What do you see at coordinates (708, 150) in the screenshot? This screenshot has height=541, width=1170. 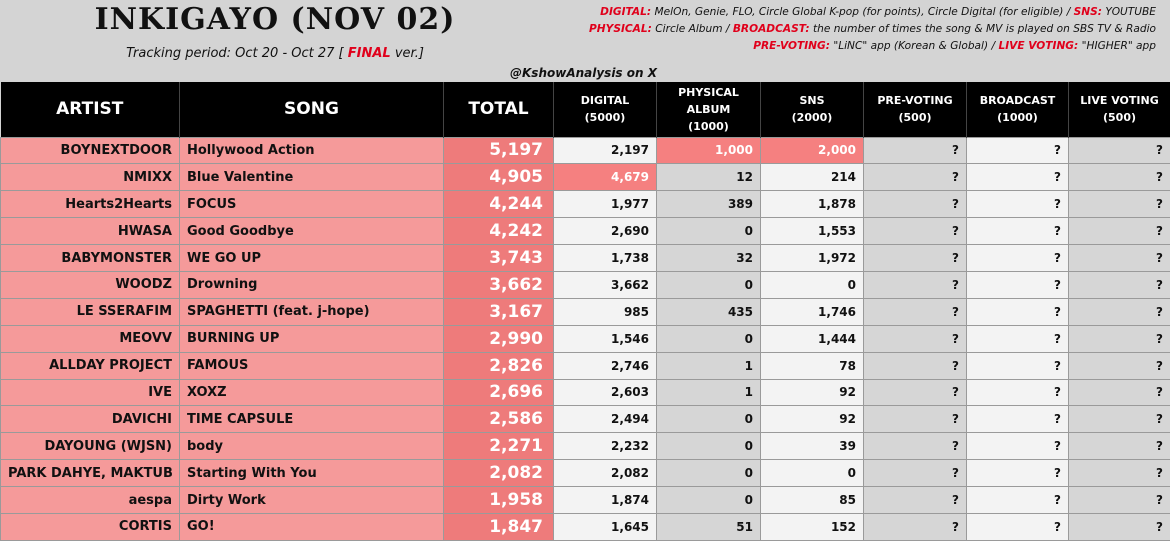 I see `physical-cell: 1,000` at bounding box center [708, 150].